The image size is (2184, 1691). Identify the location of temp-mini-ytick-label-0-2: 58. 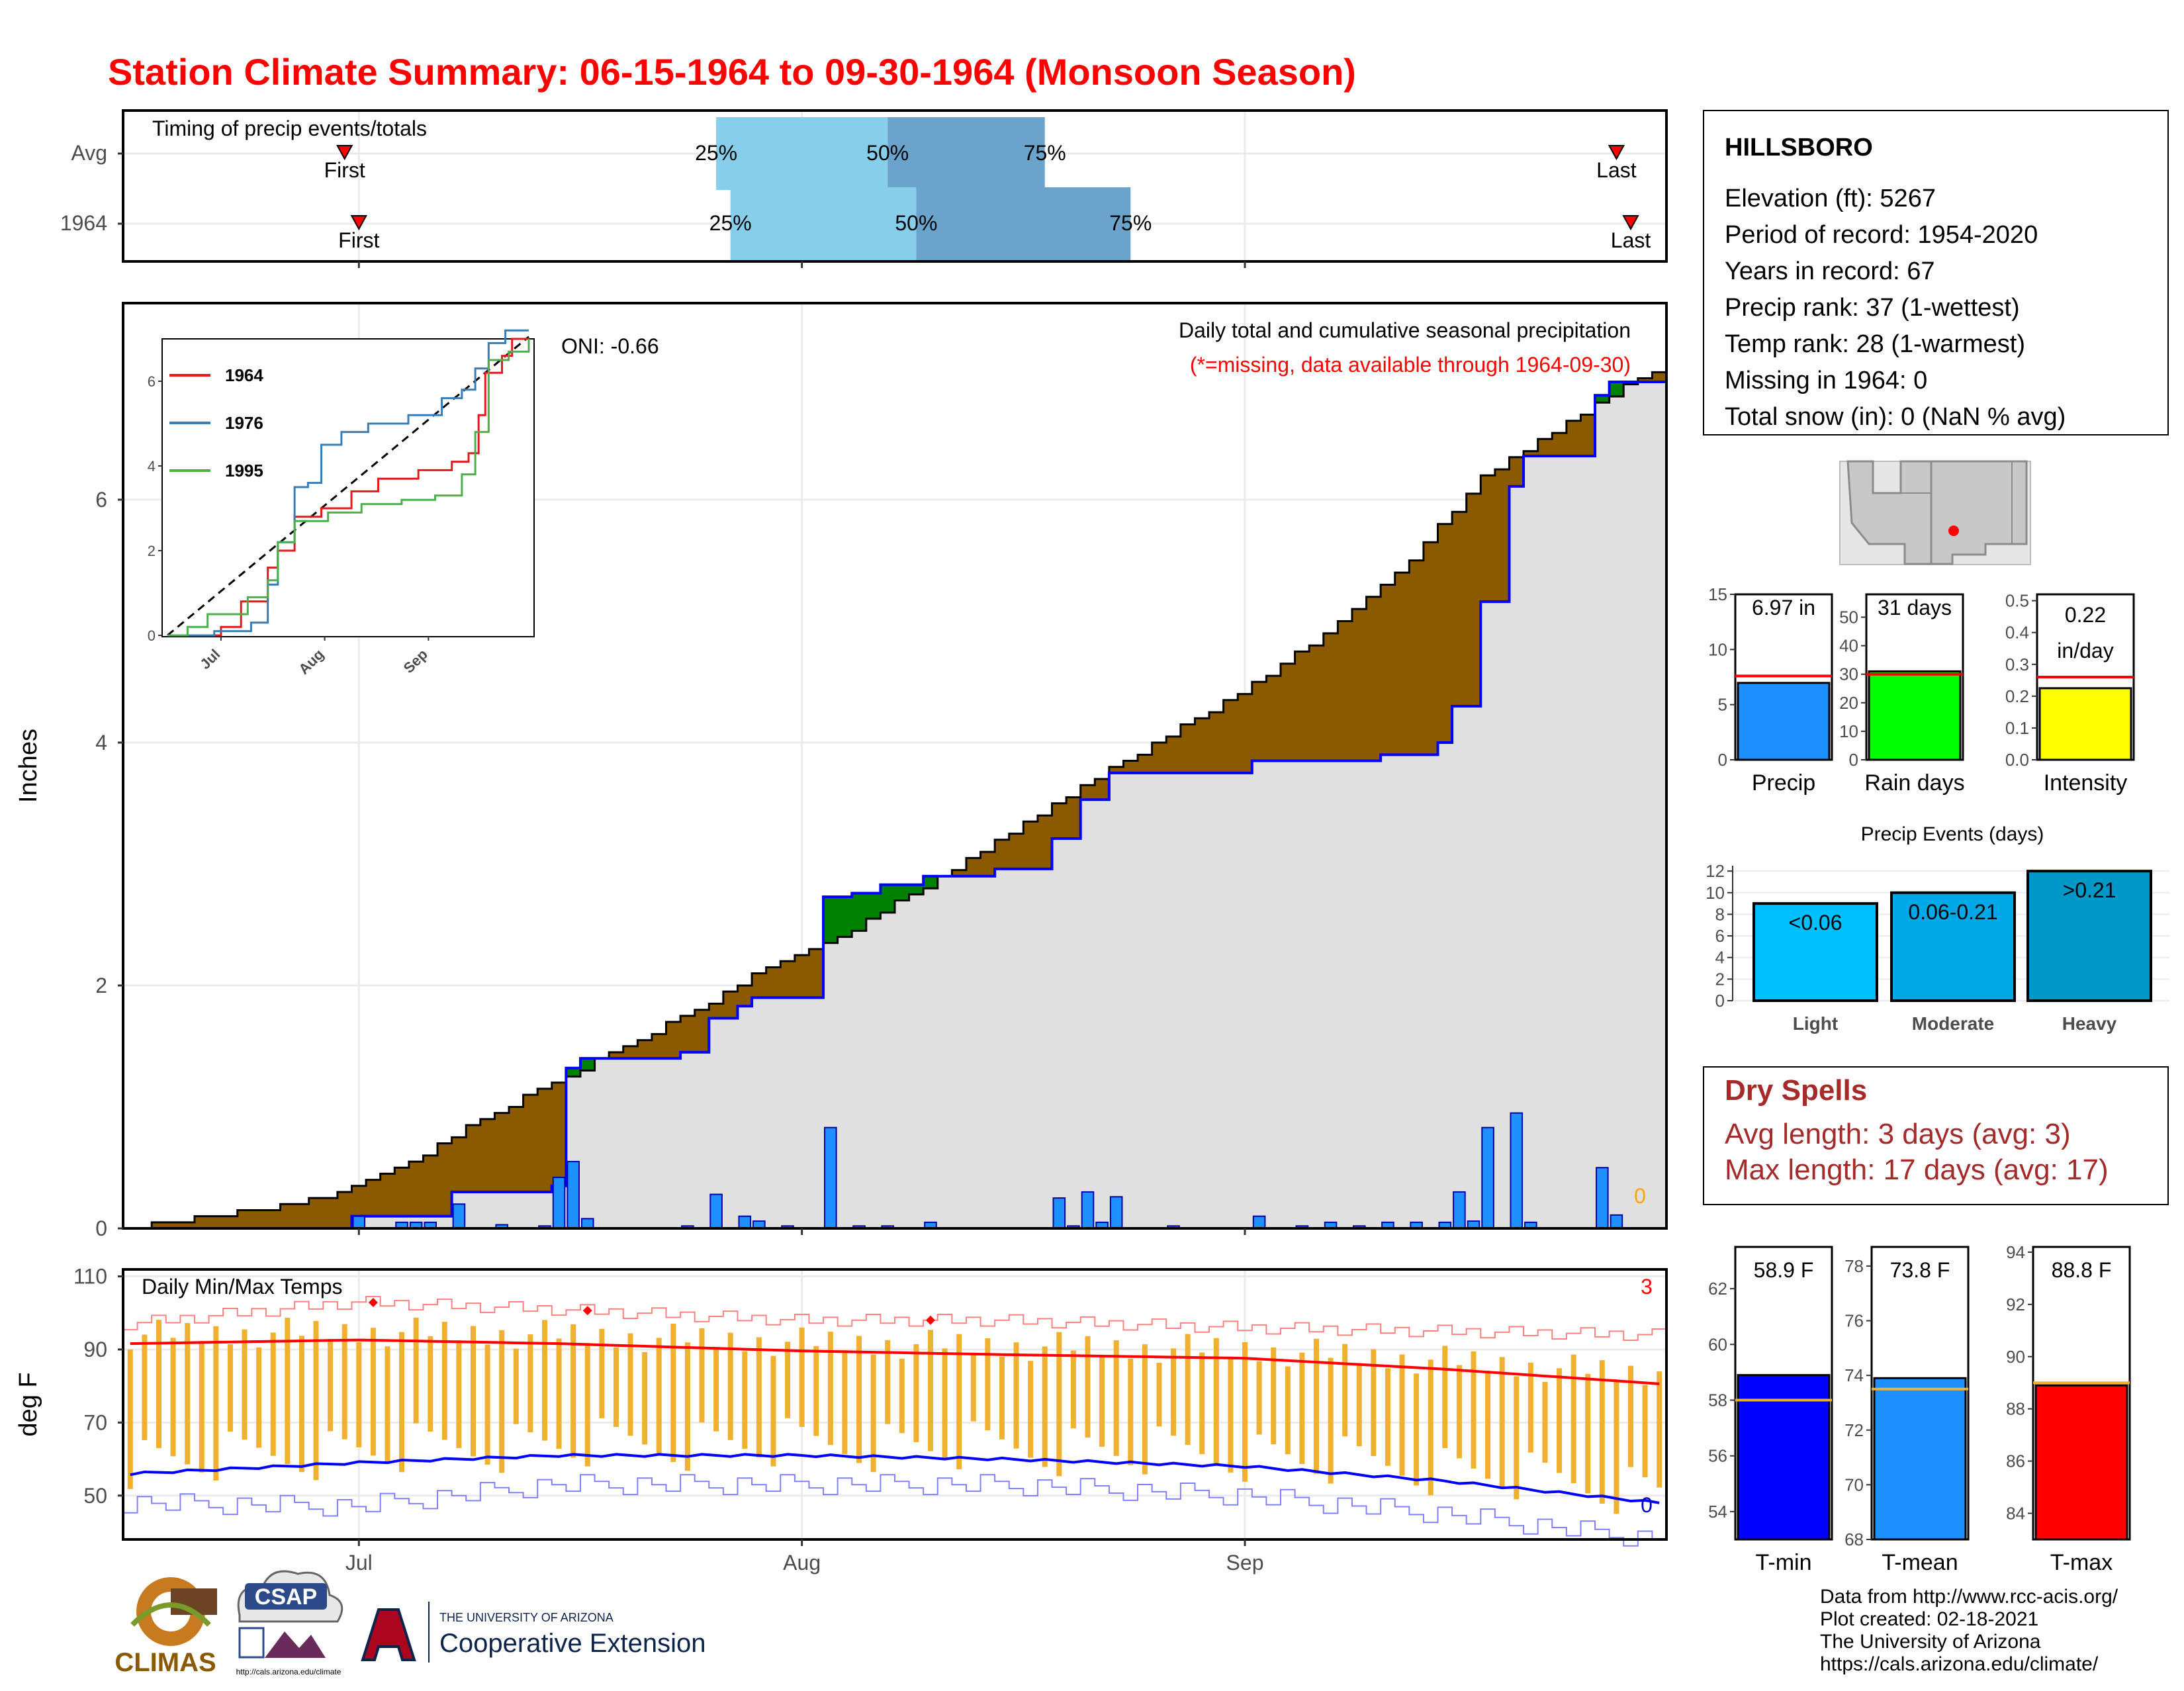
(1718, 1400).